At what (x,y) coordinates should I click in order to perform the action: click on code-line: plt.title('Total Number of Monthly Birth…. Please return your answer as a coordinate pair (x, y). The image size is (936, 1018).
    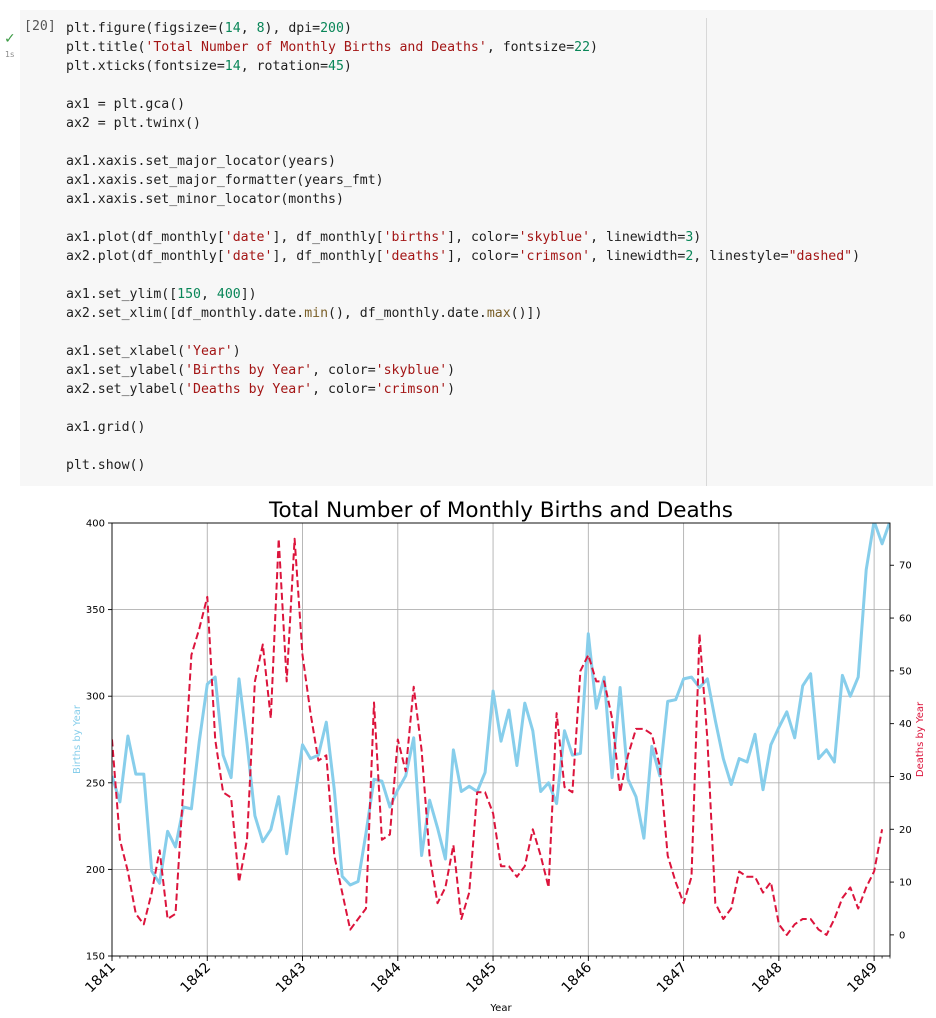
    Looking at the image, I should click on (463, 47).